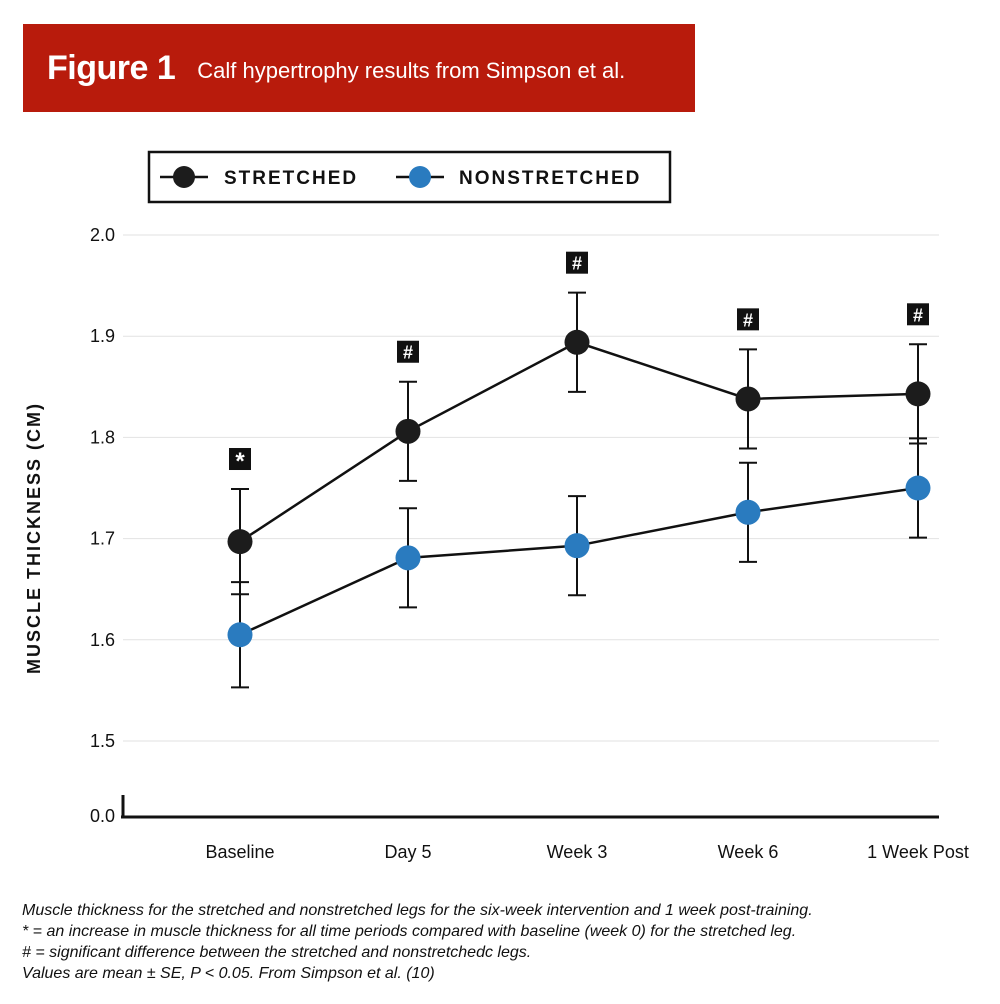 The image size is (1000, 1004). I want to click on legend-marker-nonstretched, so click(420, 177).